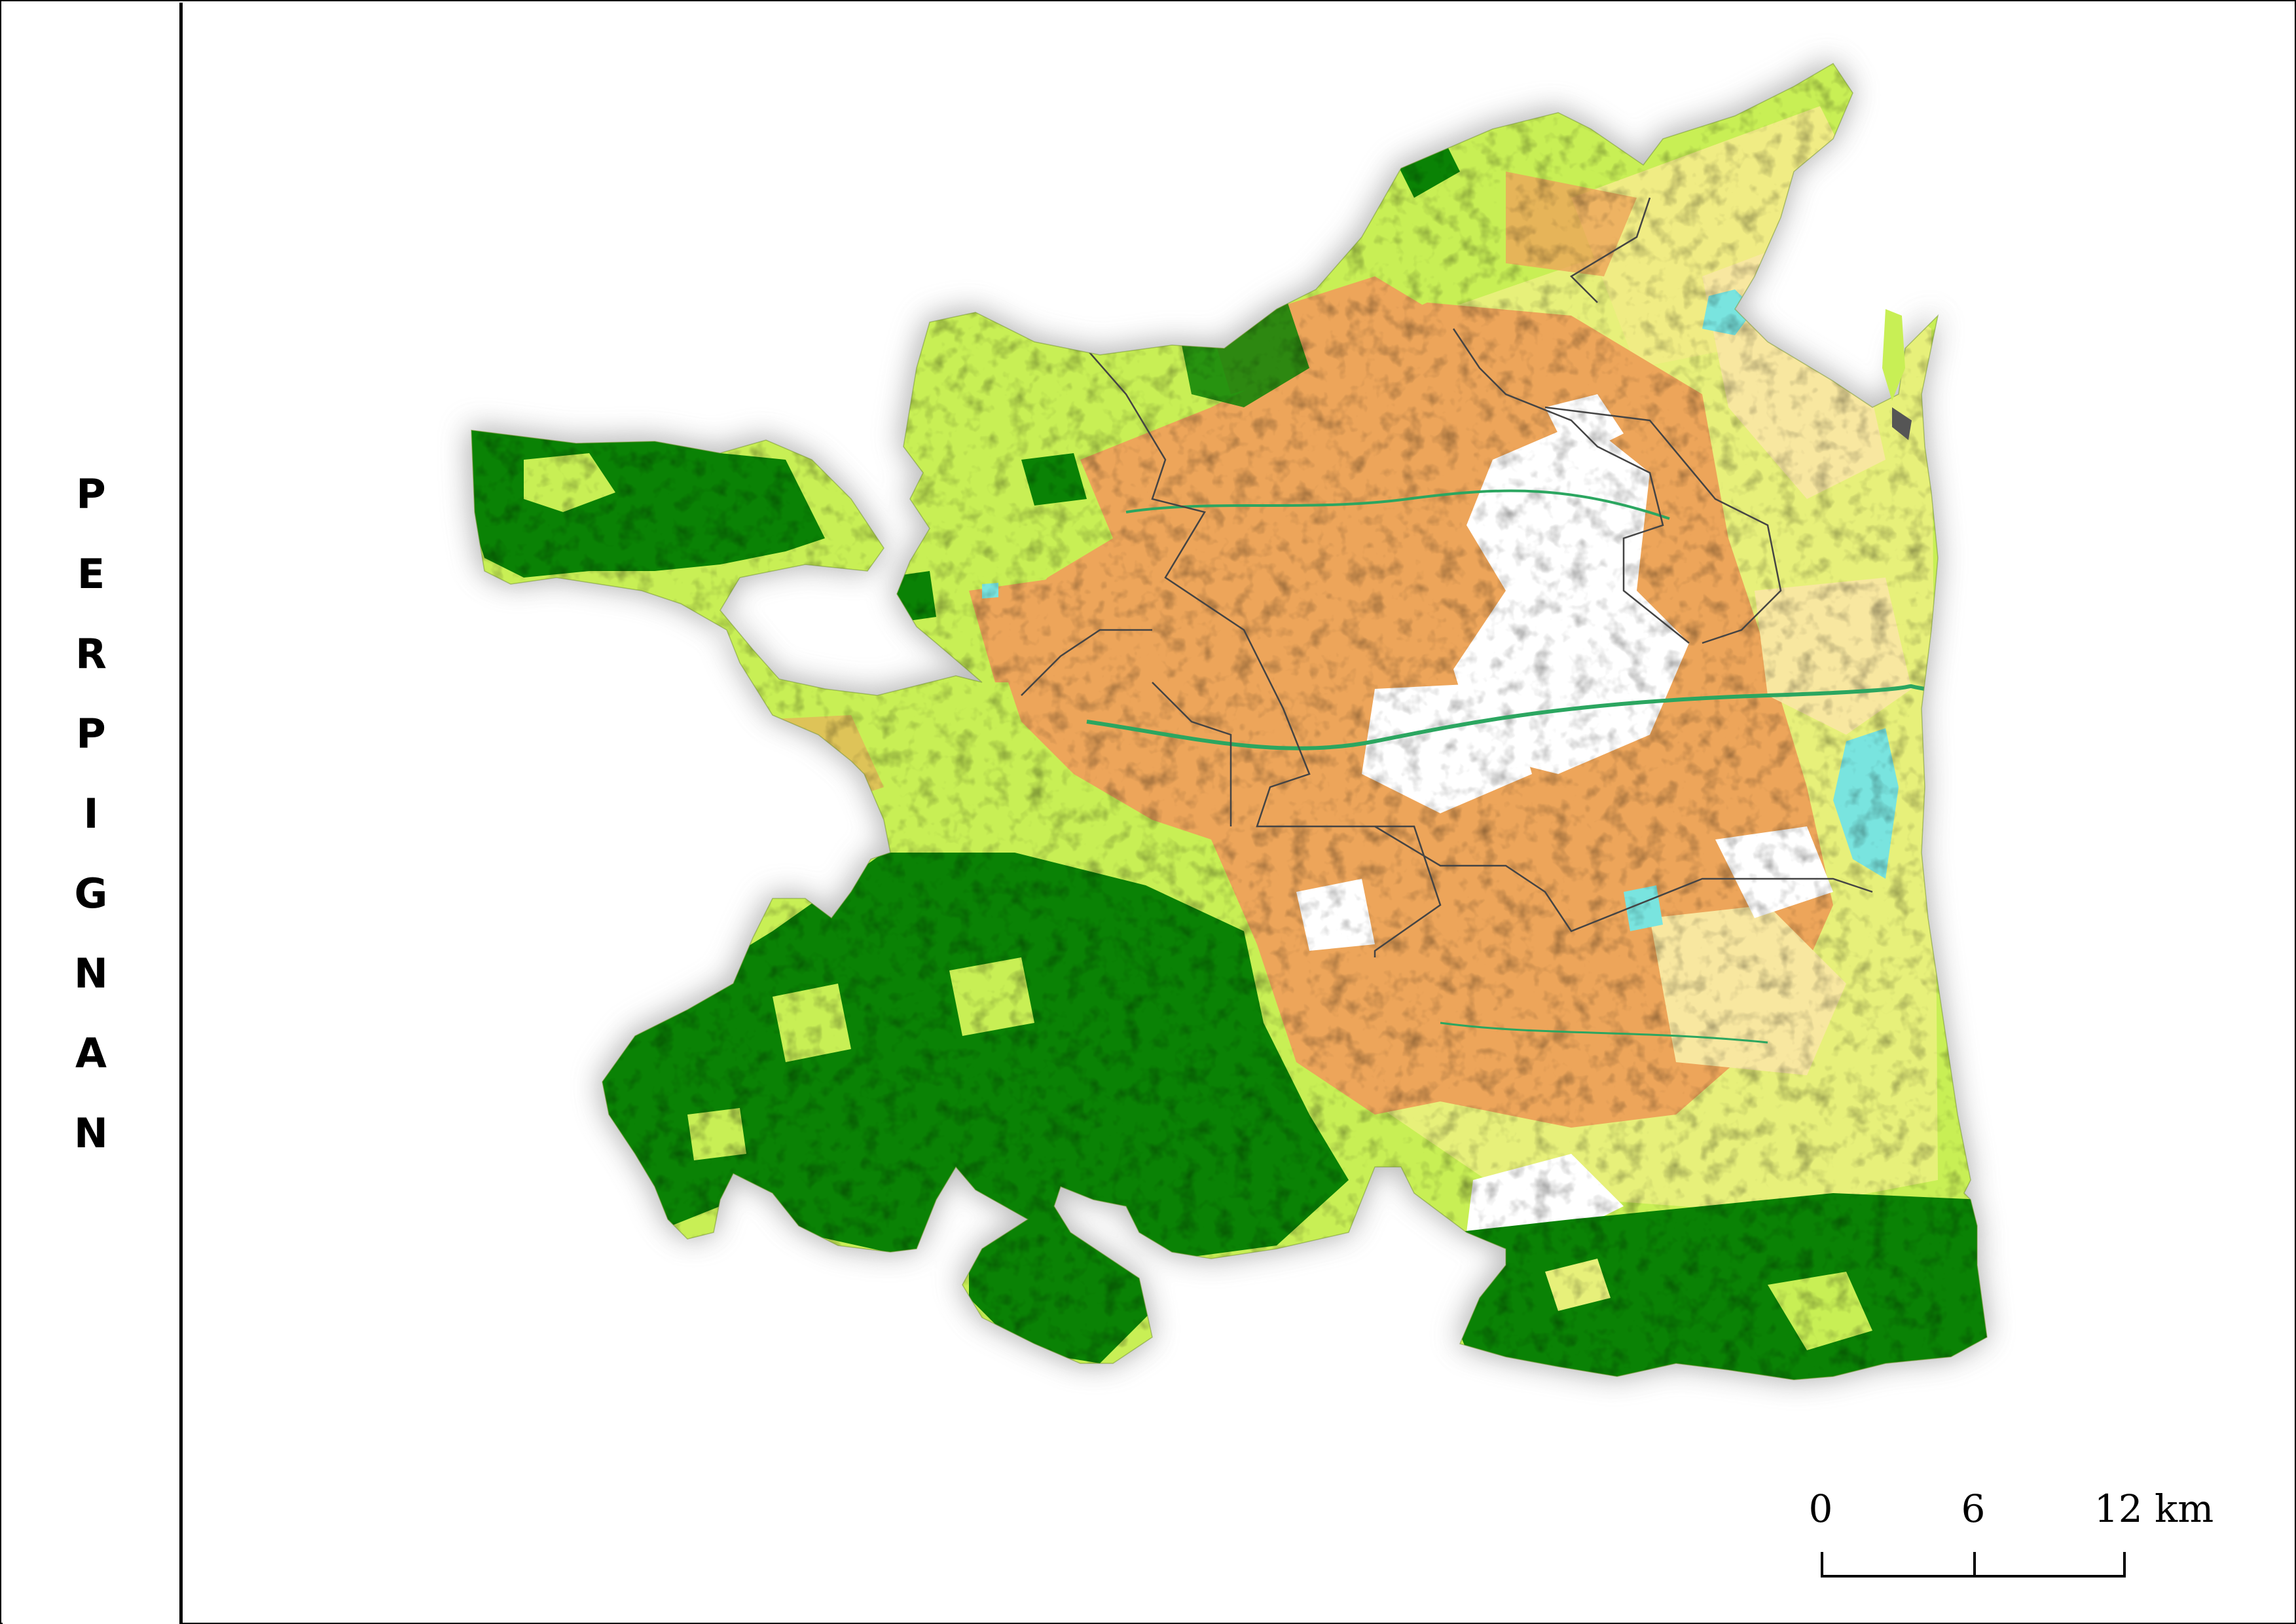 Image resolution: width=2296 pixels, height=1624 pixels. I want to click on title-letter: E, so click(91, 574).